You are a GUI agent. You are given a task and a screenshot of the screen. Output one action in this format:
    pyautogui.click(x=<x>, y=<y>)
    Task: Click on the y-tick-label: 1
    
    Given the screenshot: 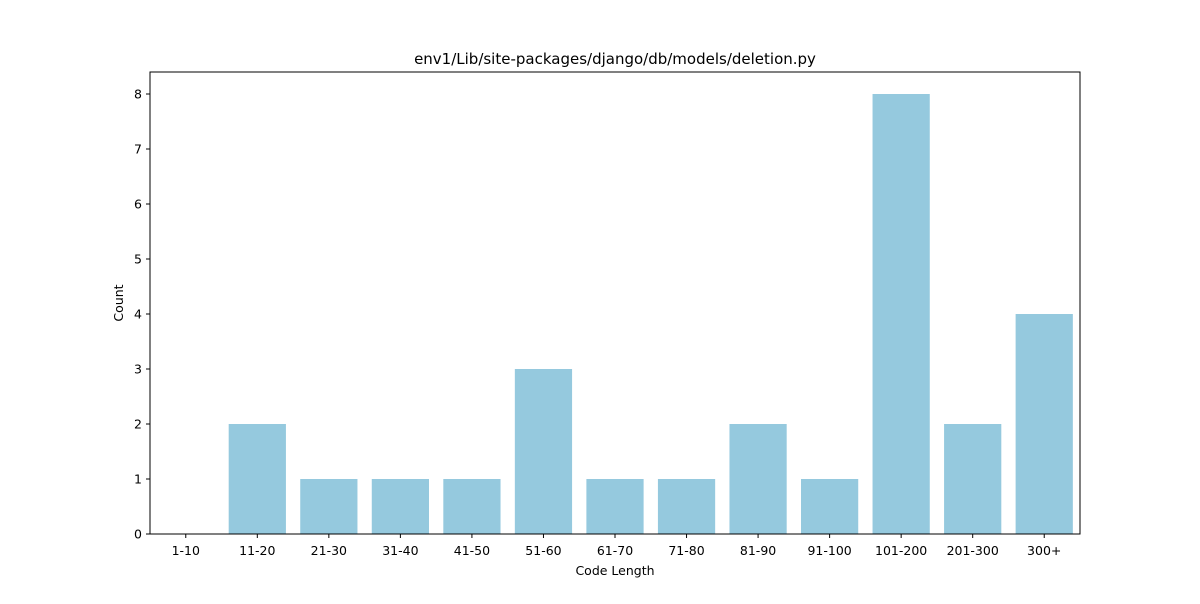 What is the action you would take?
    pyautogui.click(x=138, y=479)
    